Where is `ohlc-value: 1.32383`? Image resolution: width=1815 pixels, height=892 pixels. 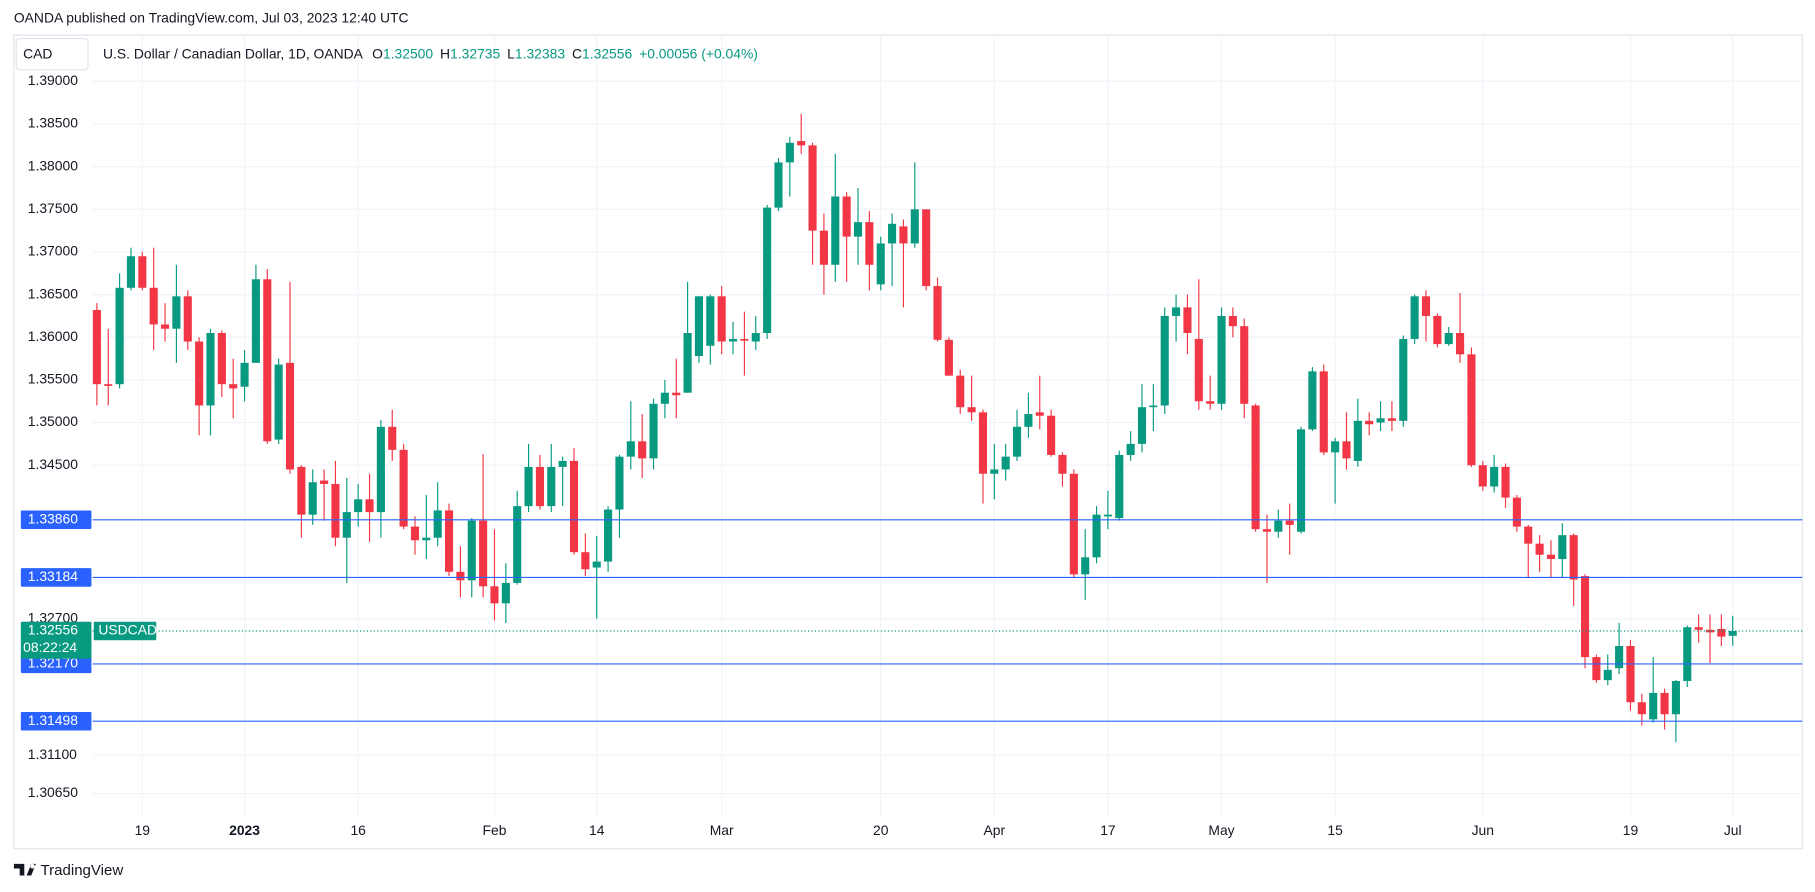
ohlc-value: 1.32383 is located at coordinates (540, 53).